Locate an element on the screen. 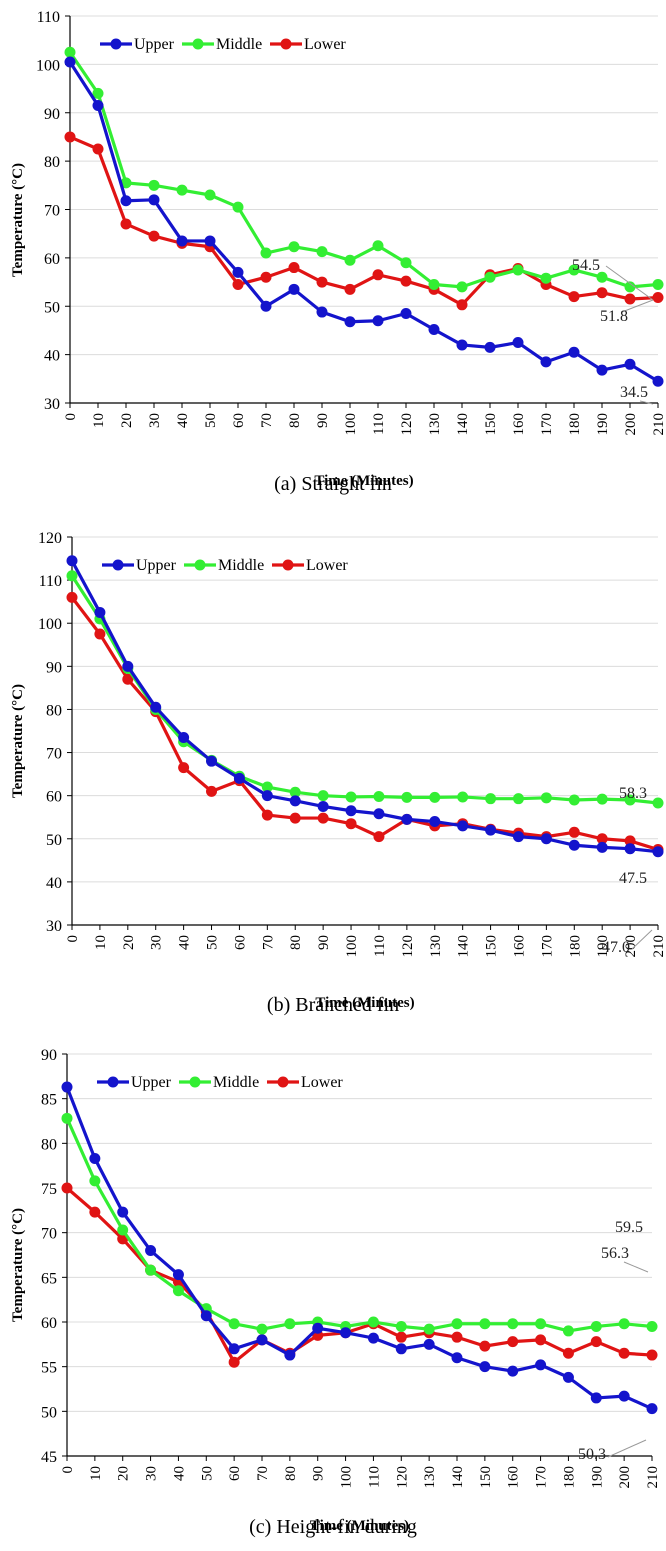 This screenshot has width=666, height=1551. x-tick-label: 90 is located at coordinates (324, 942).